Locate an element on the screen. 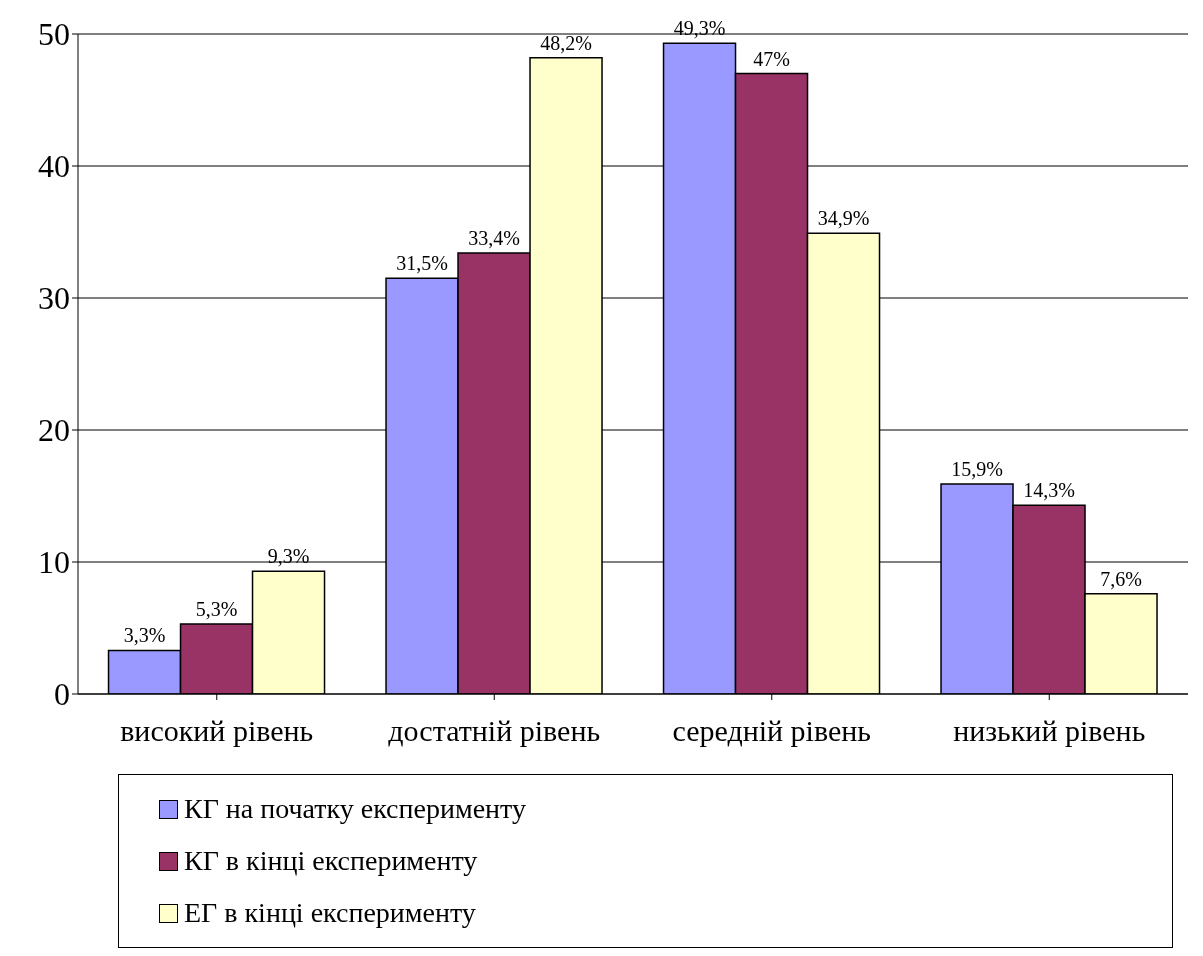 This screenshot has height=956, width=1203. legend-label: ЕГ в кінці експерименту is located at coordinates (330, 913).